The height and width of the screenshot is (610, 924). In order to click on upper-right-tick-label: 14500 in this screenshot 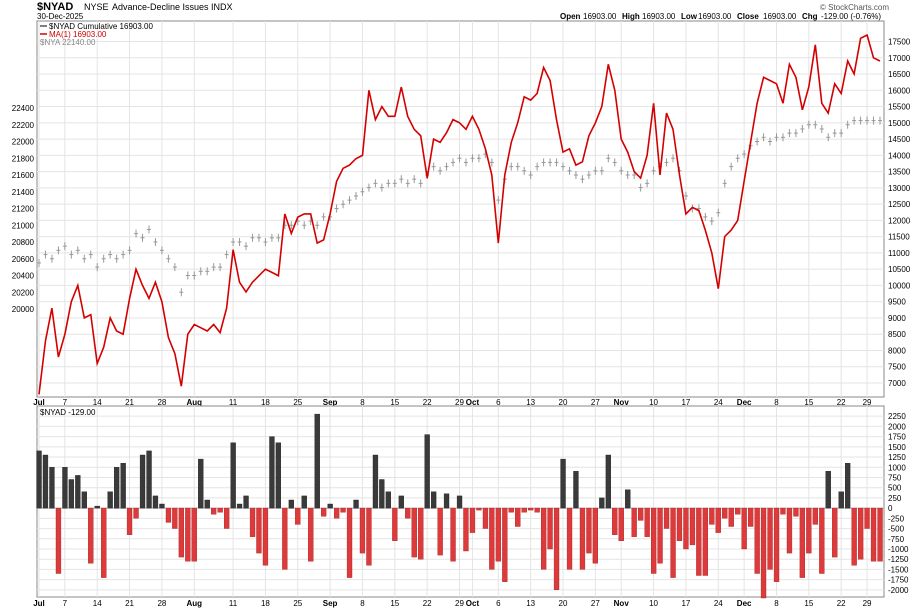, I will do `click(899, 139)`.